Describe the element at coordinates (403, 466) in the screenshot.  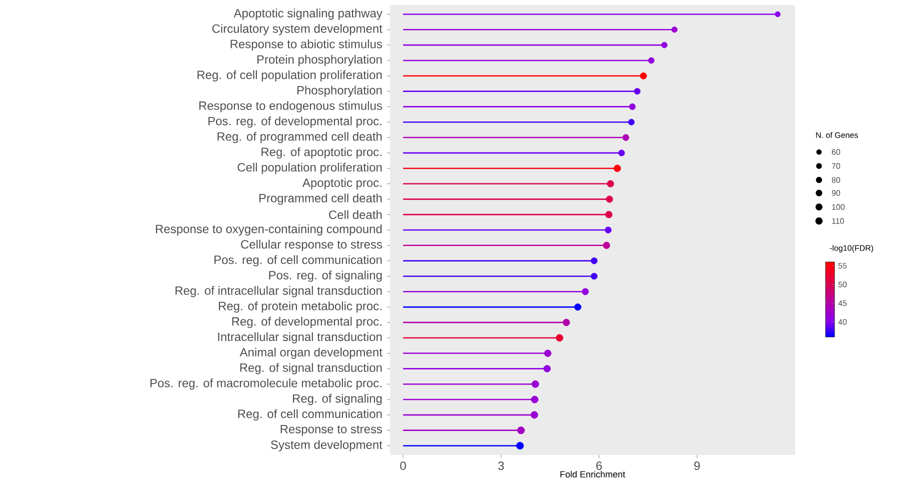
I see `x-tick-label: 0` at that location.